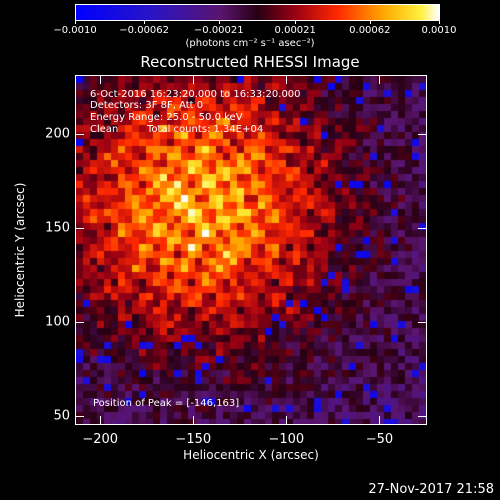  I want to click on timestamp: 27-Nov-2017 21:58, so click(431, 489).